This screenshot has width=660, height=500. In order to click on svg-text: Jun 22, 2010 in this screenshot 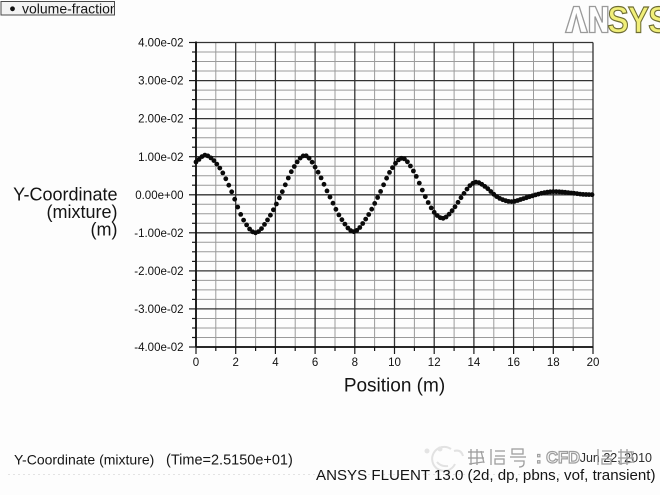, I will do `click(616, 458)`.